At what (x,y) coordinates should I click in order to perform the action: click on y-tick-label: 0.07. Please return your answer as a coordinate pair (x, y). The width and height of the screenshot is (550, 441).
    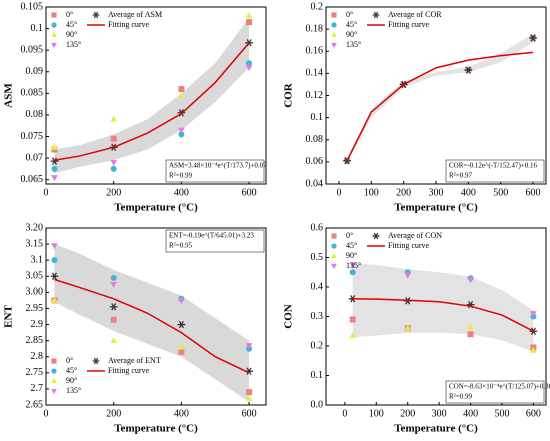
    Looking at the image, I should click on (35, 157).